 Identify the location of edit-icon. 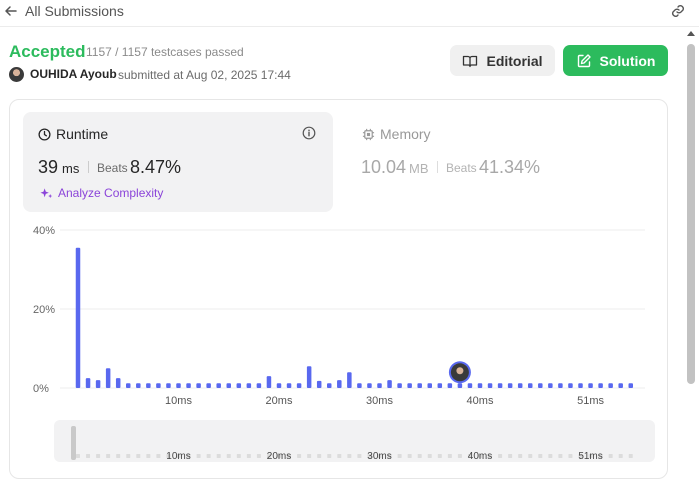
(584, 60).